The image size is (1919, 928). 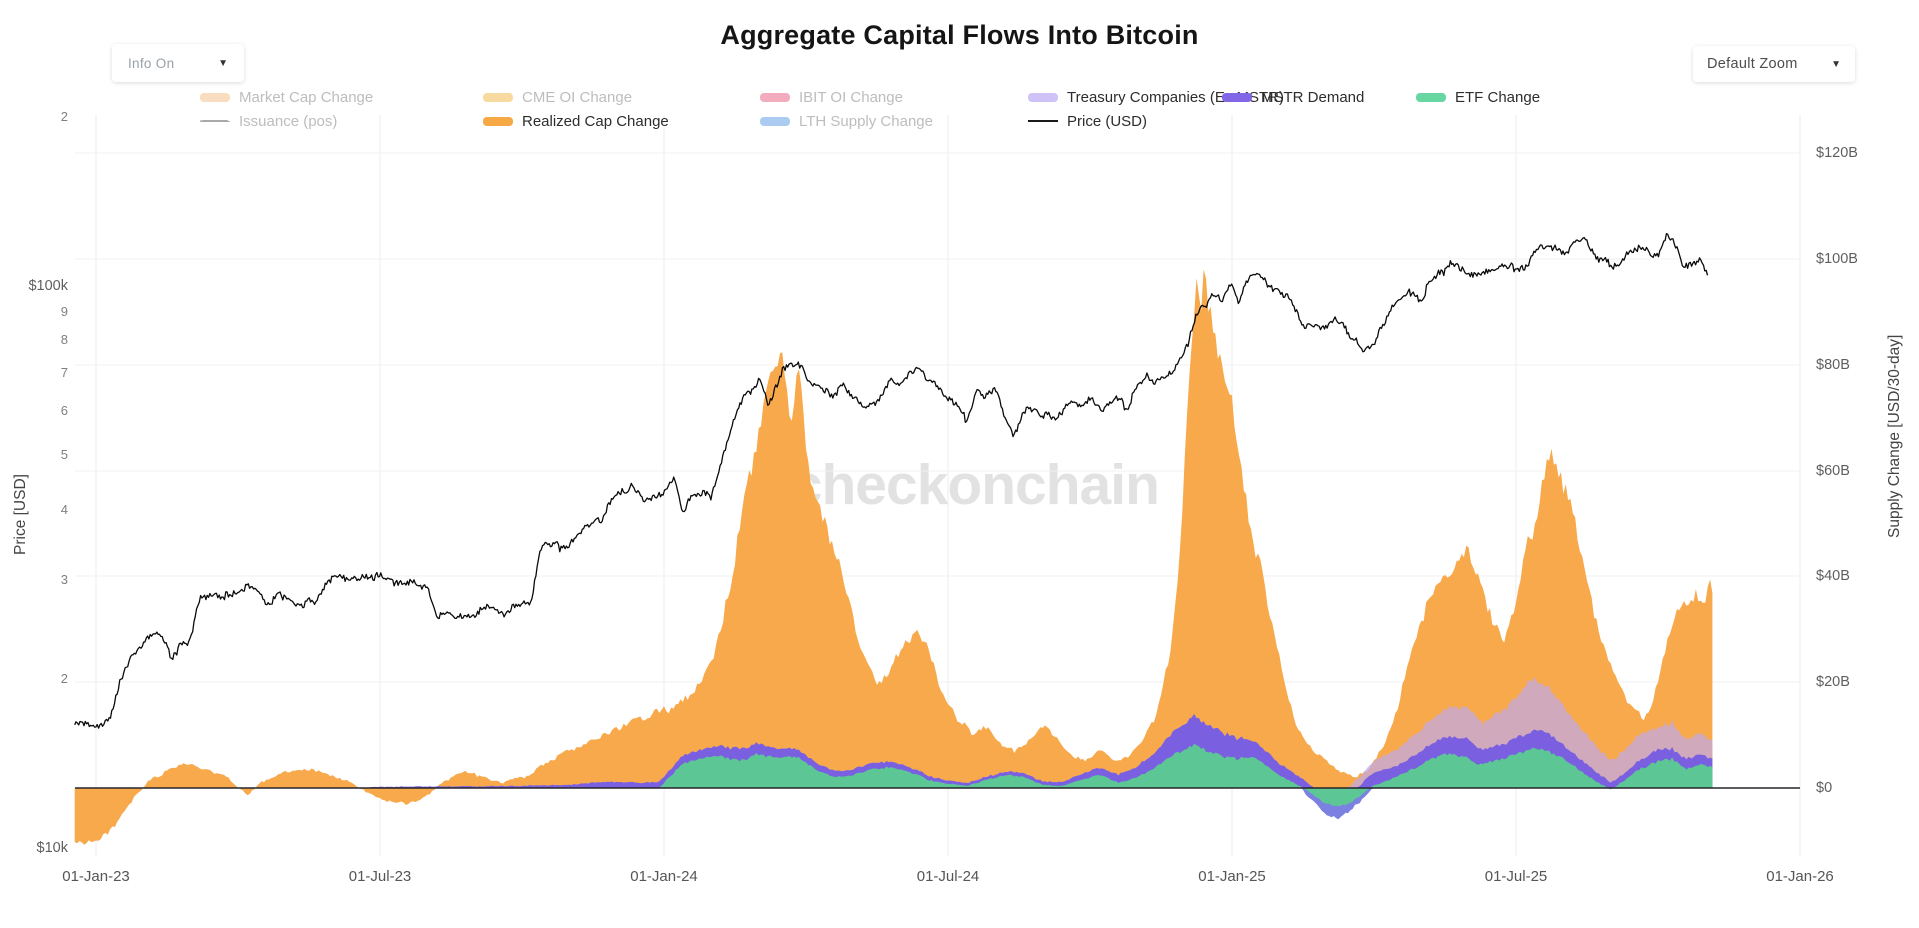 What do you see at coordinates (48, 286) in the screenshot?
I see `y-left-tick-label: $100k` at bounding box center [48, 286].